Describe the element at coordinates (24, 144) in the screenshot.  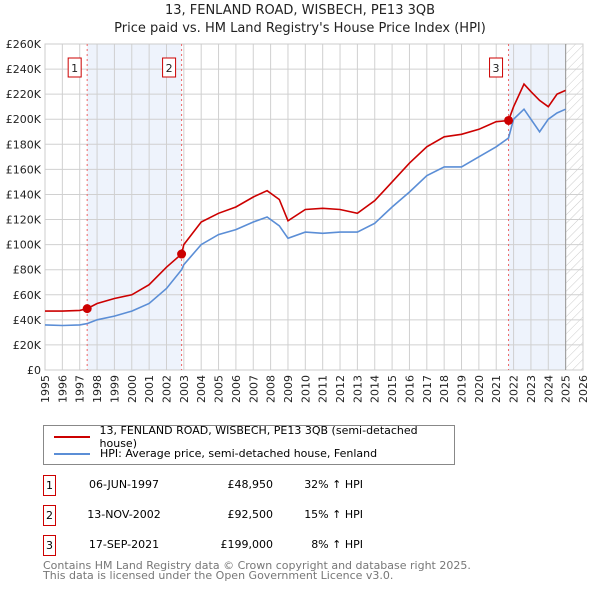
I see `y-tick-label: £180K` at that location.